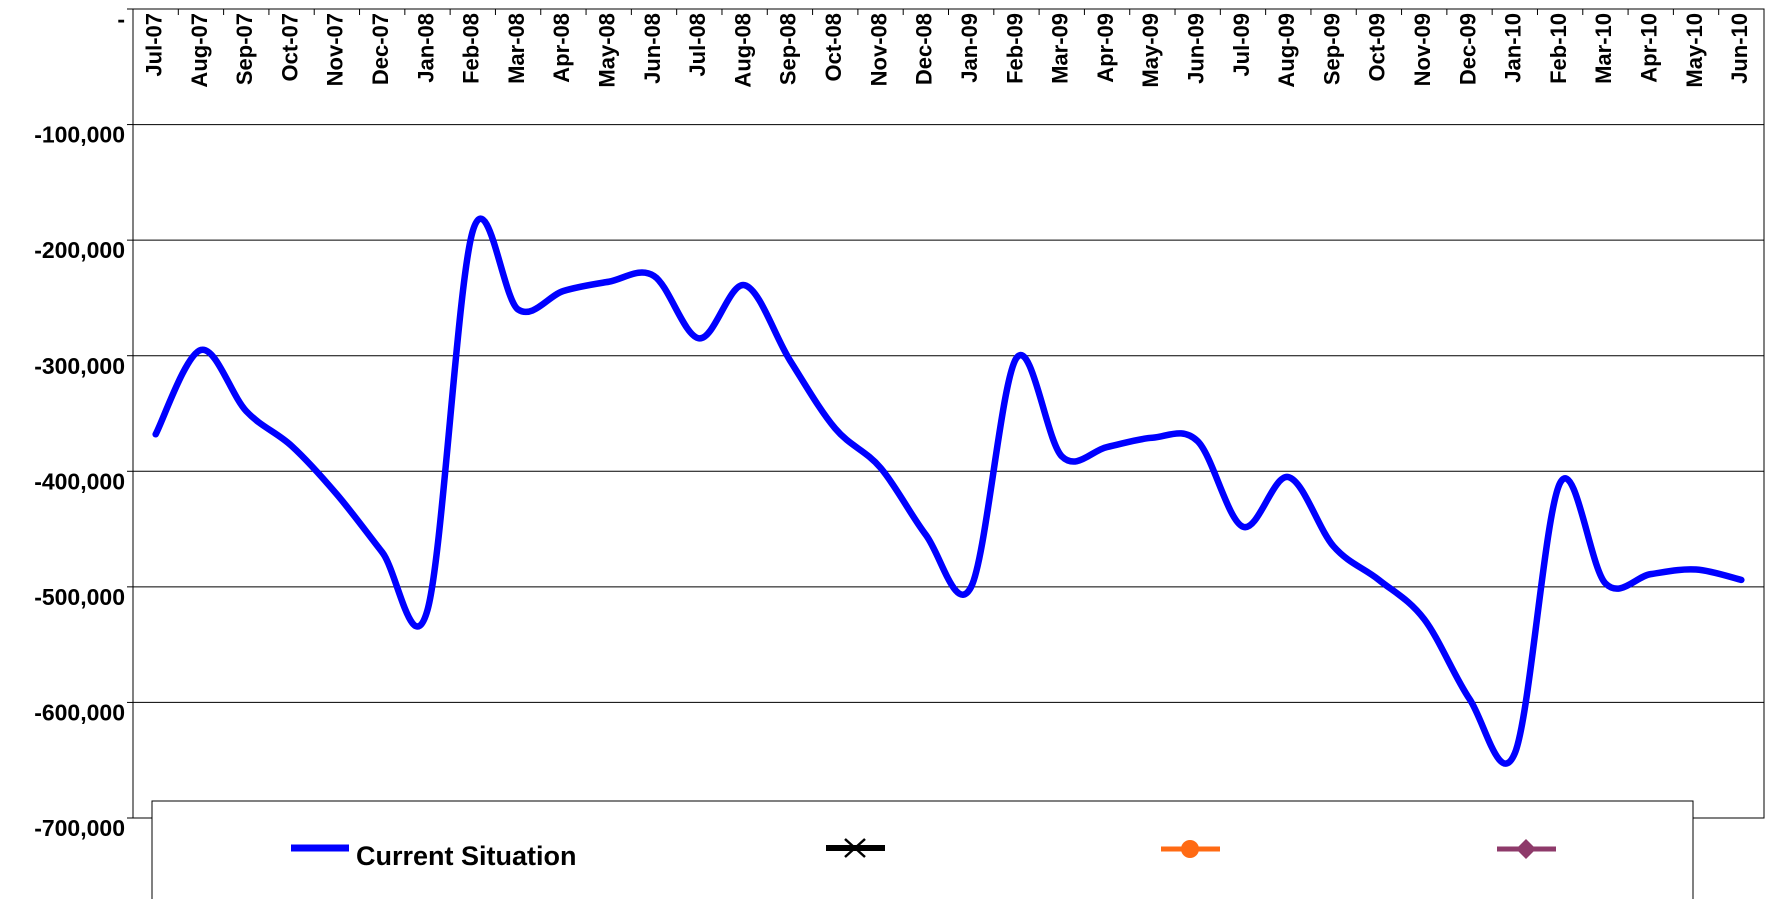  What do you see at coordinates (1331, 49) in the screenshot?
I see `x-tick-label: Sep-09` at bounding box center [1331, 49].